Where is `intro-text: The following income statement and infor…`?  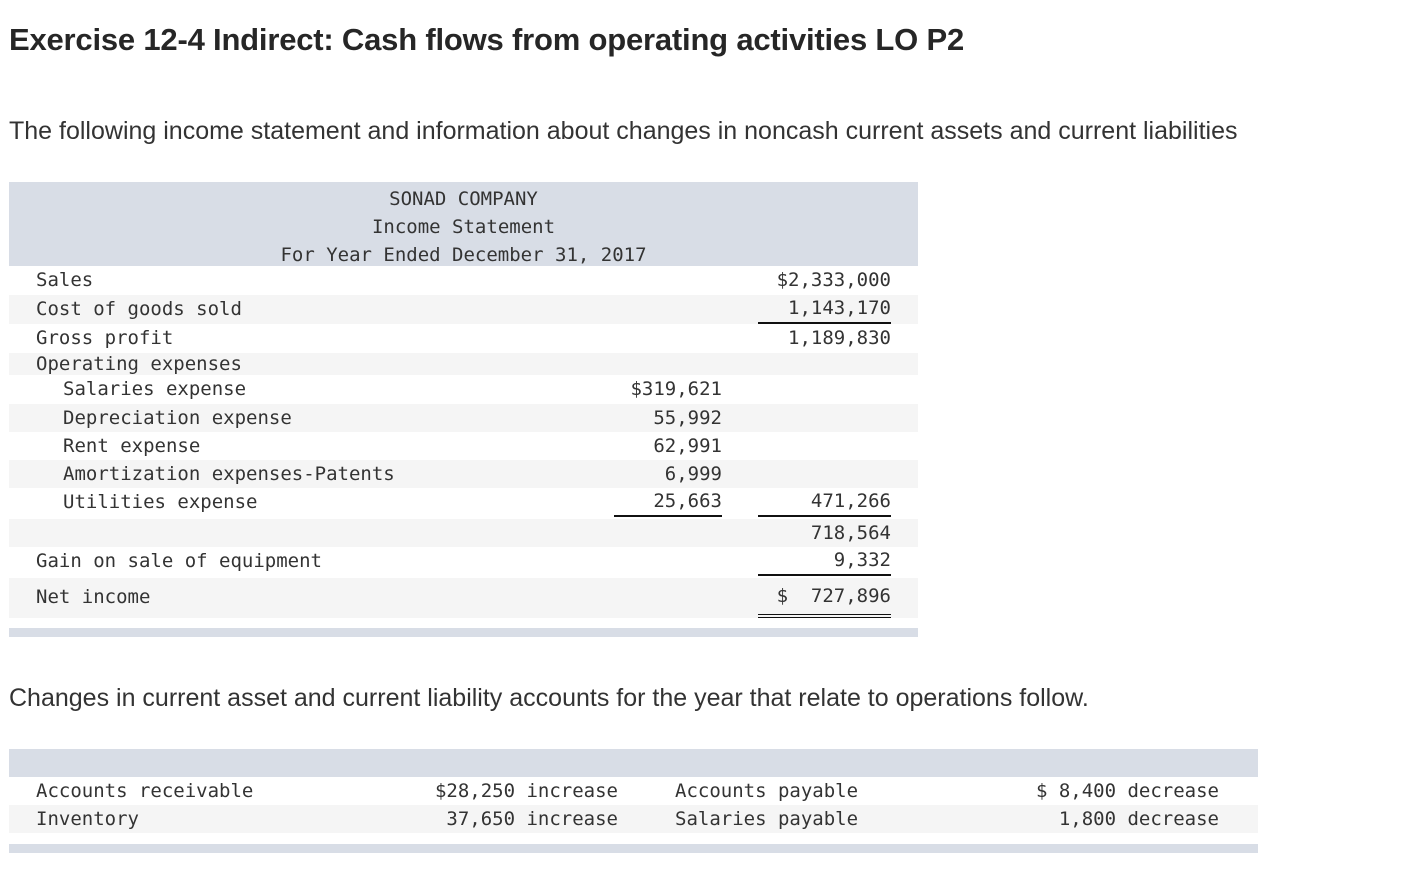
intro-text: The following income statement and infor… is located at coordinates (623, 131).